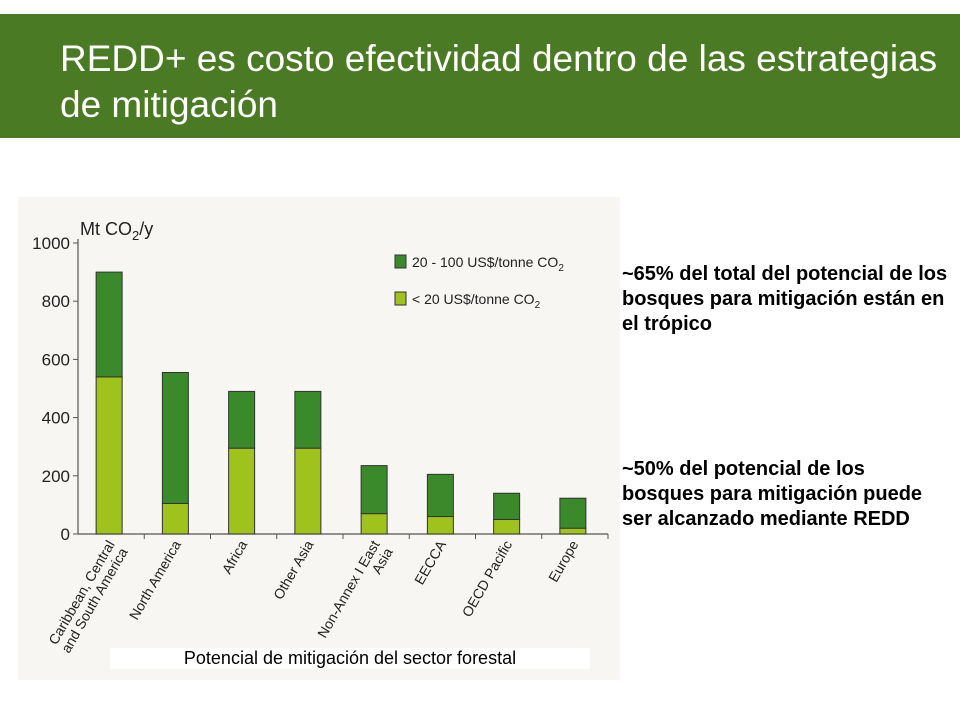 This screenshot has width=960, height=720. Describe the element at coordinates (488, 264) in the screenshot. I see `legend-label-0: 20 - 100 US$/tonne CO2` at that location.